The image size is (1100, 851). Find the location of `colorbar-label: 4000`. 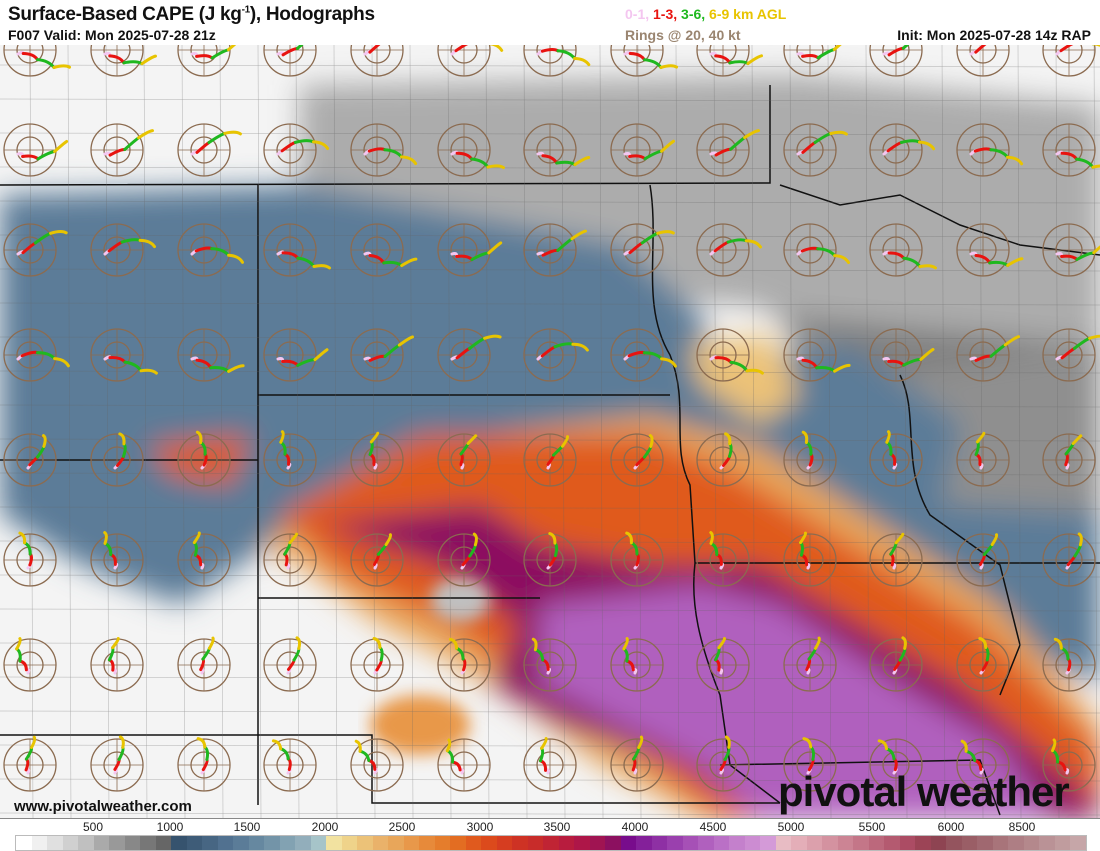

colorbar-label: 4000 is located at coordinates (635, 827).